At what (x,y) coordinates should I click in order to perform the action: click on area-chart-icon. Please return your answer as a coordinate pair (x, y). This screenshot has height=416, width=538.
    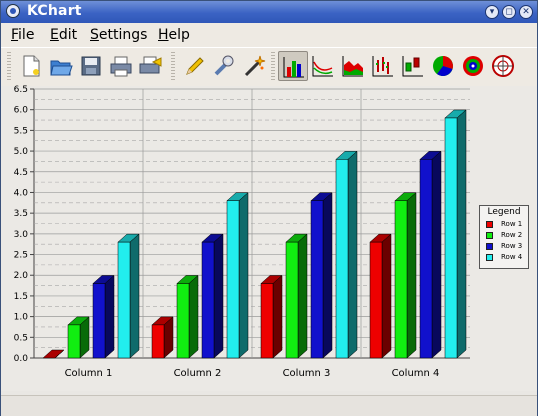
    Looking at the image, I should click on (352, 66).